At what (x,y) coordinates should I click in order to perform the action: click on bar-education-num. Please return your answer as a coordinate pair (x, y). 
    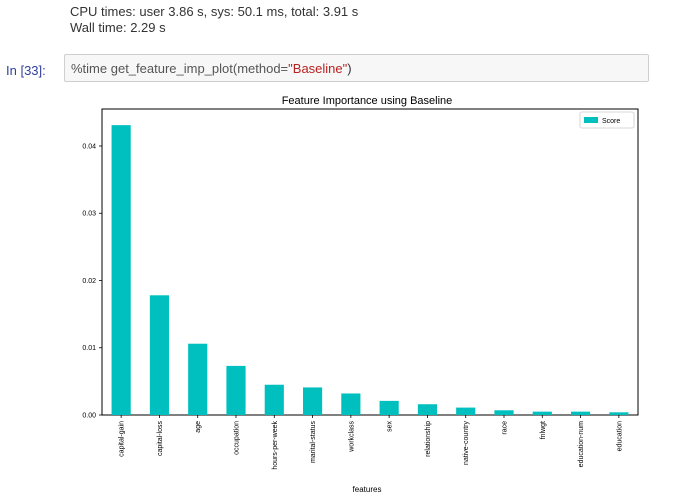
    Looking at the image, I should click on (581, 413).